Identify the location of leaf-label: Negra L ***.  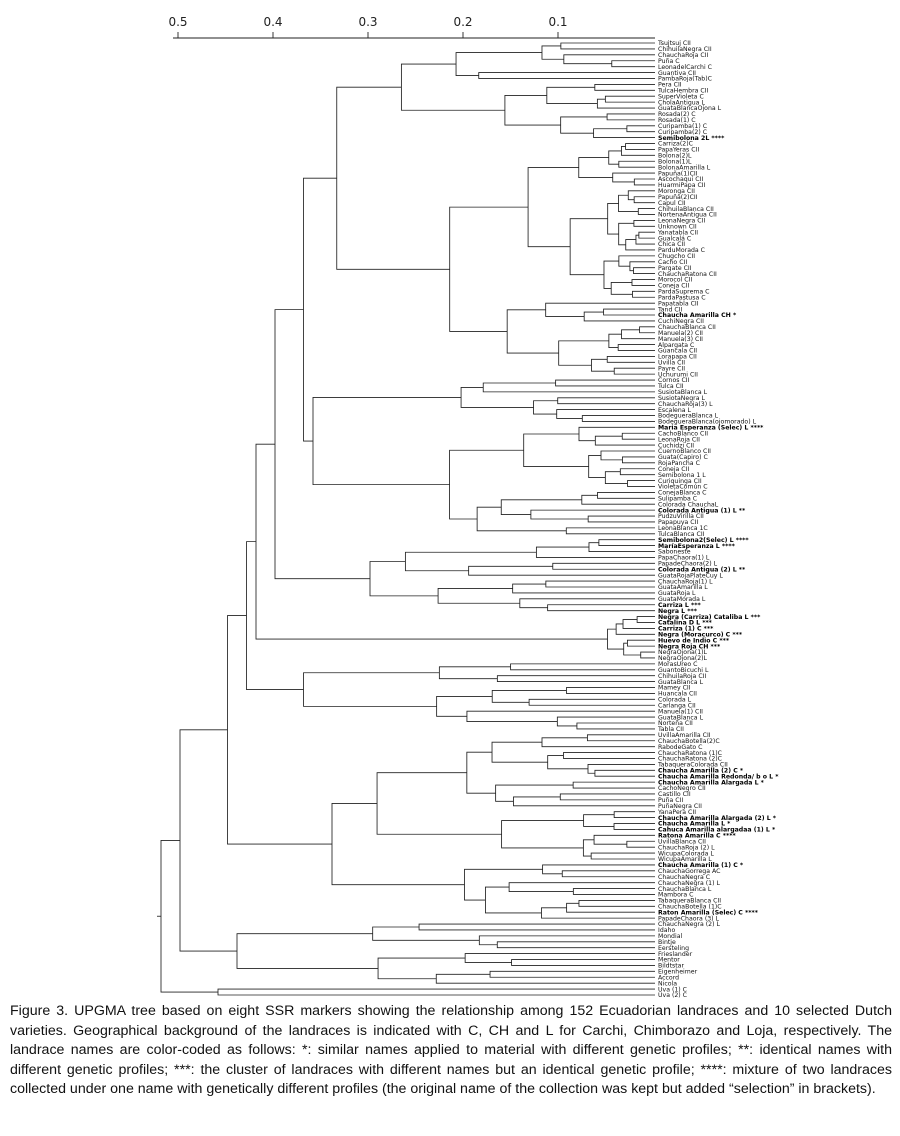
(678, 611).